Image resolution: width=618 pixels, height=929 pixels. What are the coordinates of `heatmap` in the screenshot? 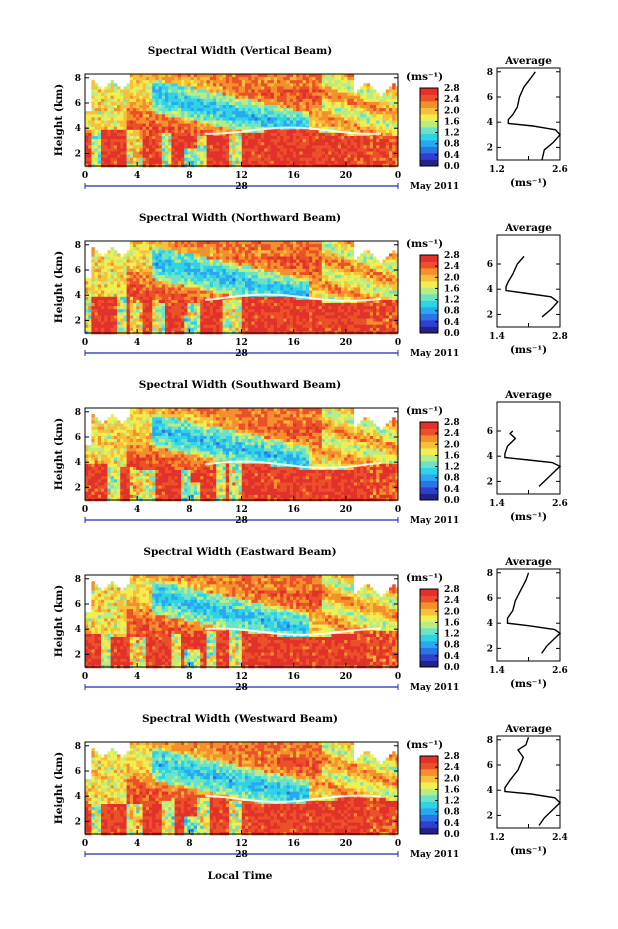 It's located at (242, 287).